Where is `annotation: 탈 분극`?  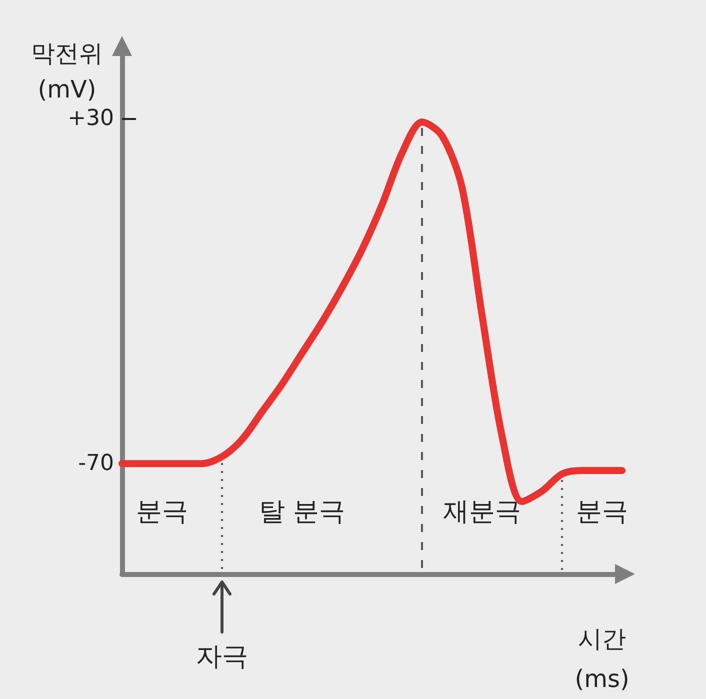
annotation: 탈 분극 is located at coordinates (302, 511).